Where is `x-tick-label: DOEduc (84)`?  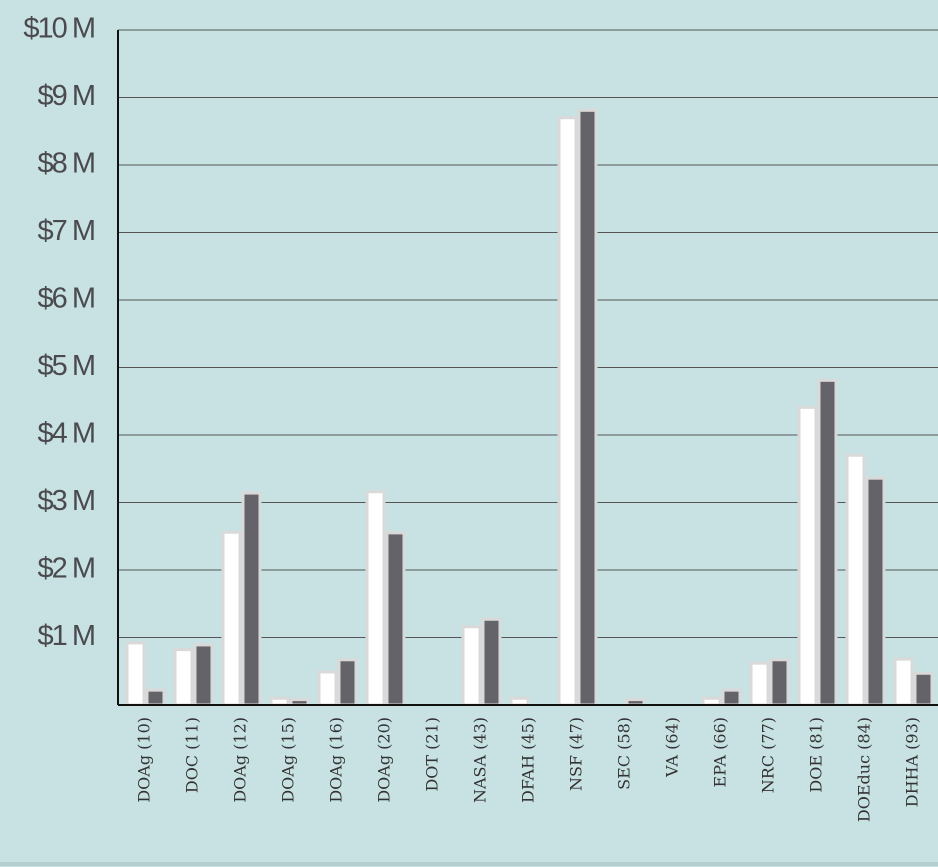 x-tick-label: DOEduc (84) is located at coordinates (864, 769).